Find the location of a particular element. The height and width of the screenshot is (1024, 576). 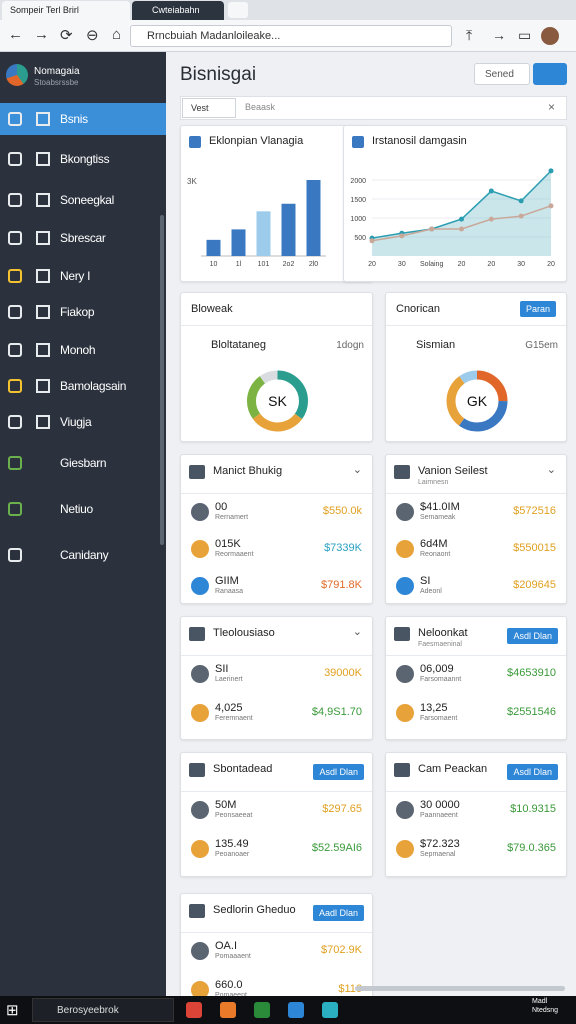

row-value: 39000K is located at coordinates (343, 673).